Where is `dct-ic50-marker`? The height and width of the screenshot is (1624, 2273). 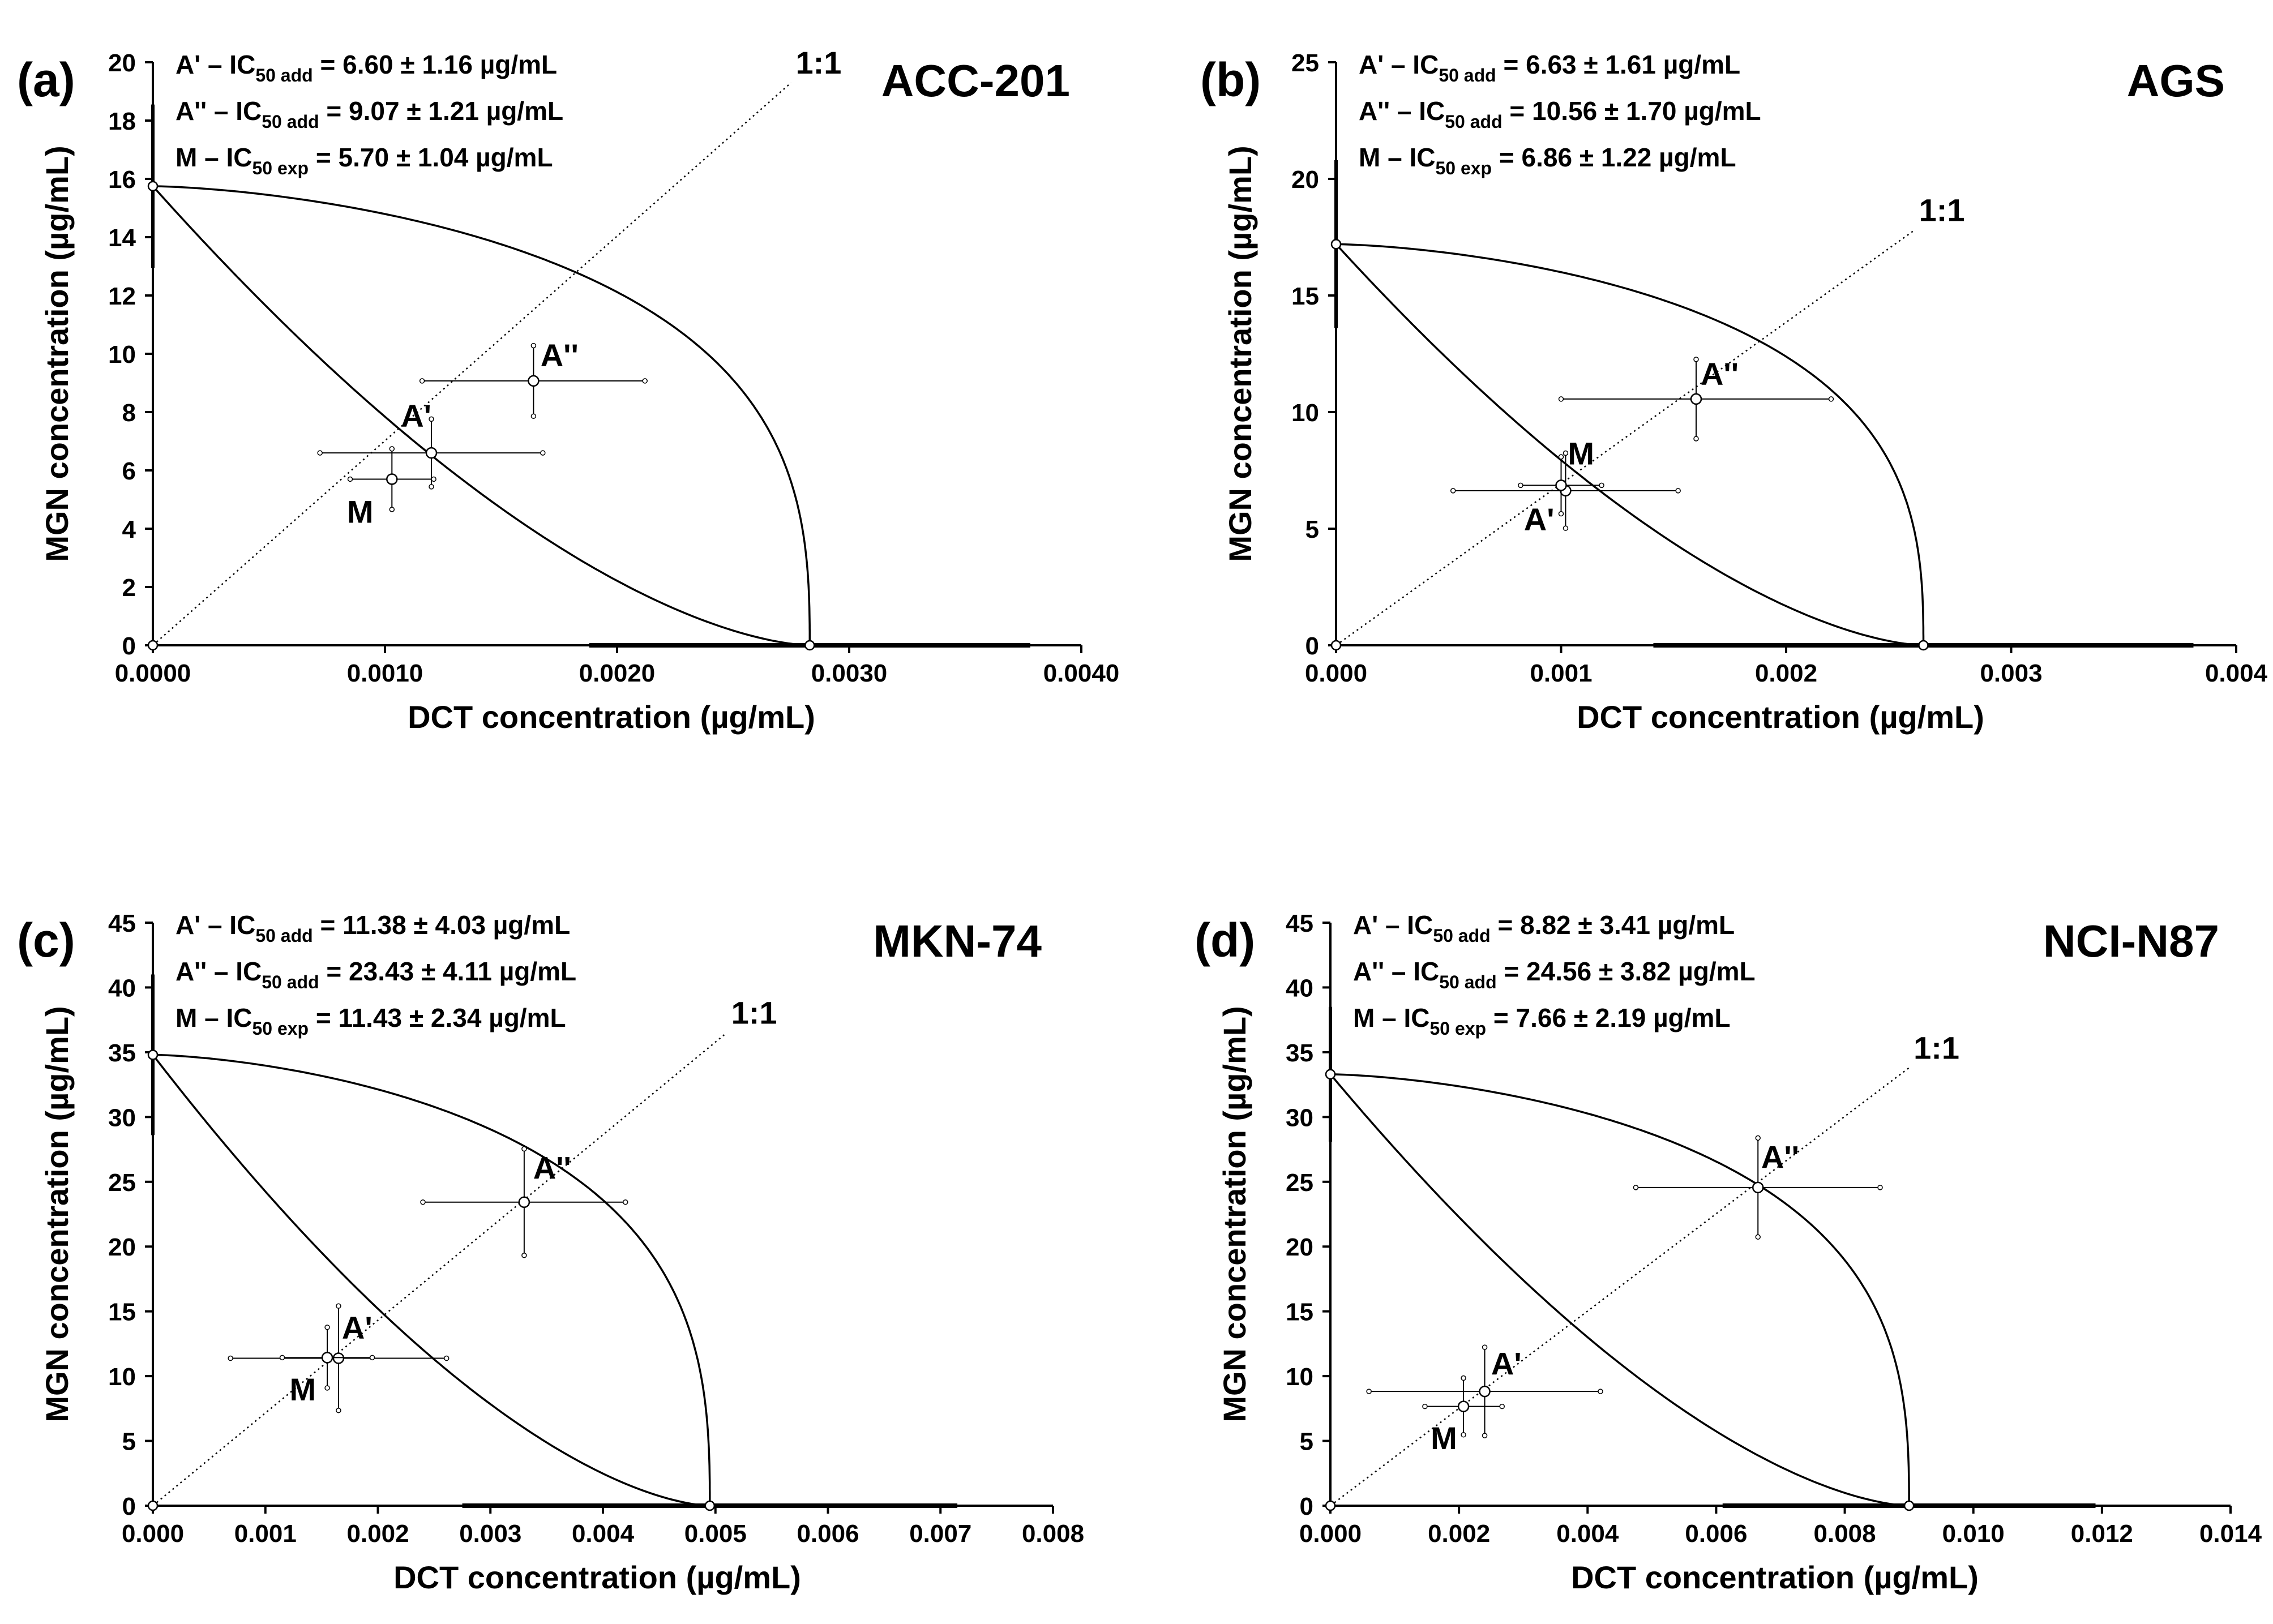
dct-ic50-marker is located at coordinates (1909, 1505).